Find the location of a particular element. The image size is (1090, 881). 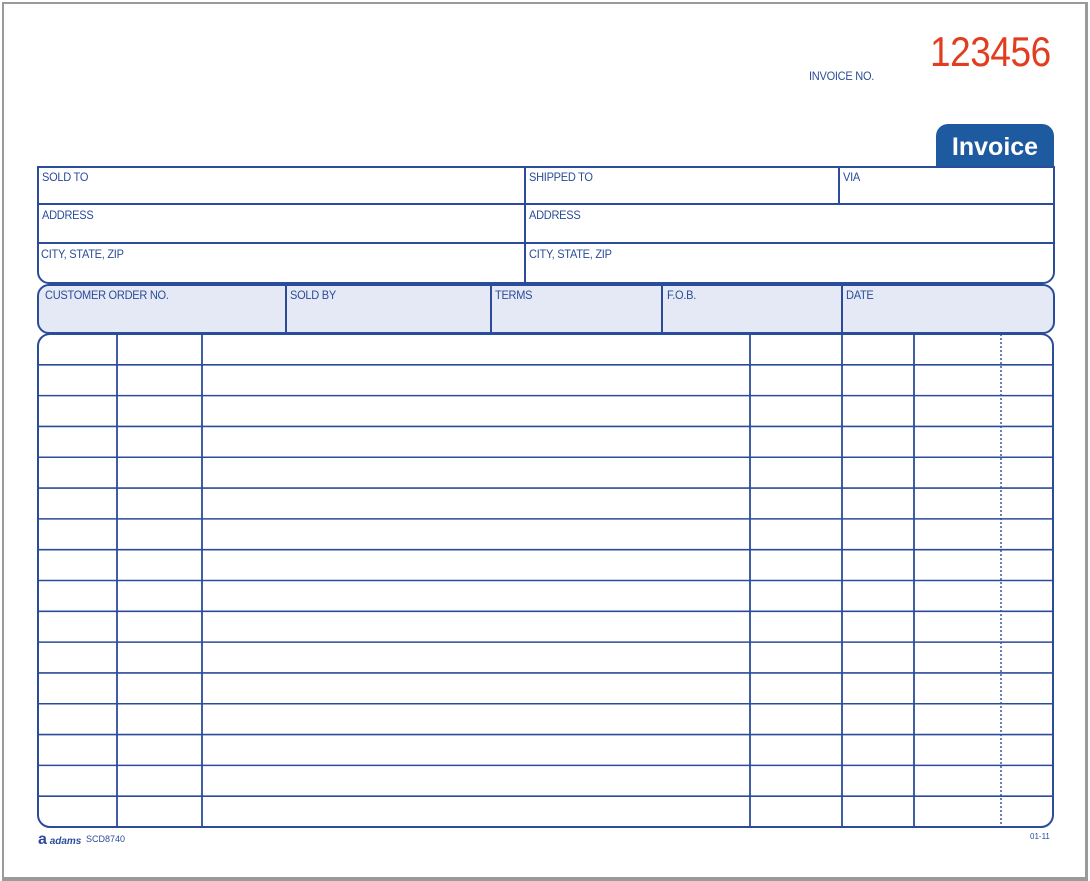

shipped-to-field: SHIPPED TO is located at coordinates (561, 177).